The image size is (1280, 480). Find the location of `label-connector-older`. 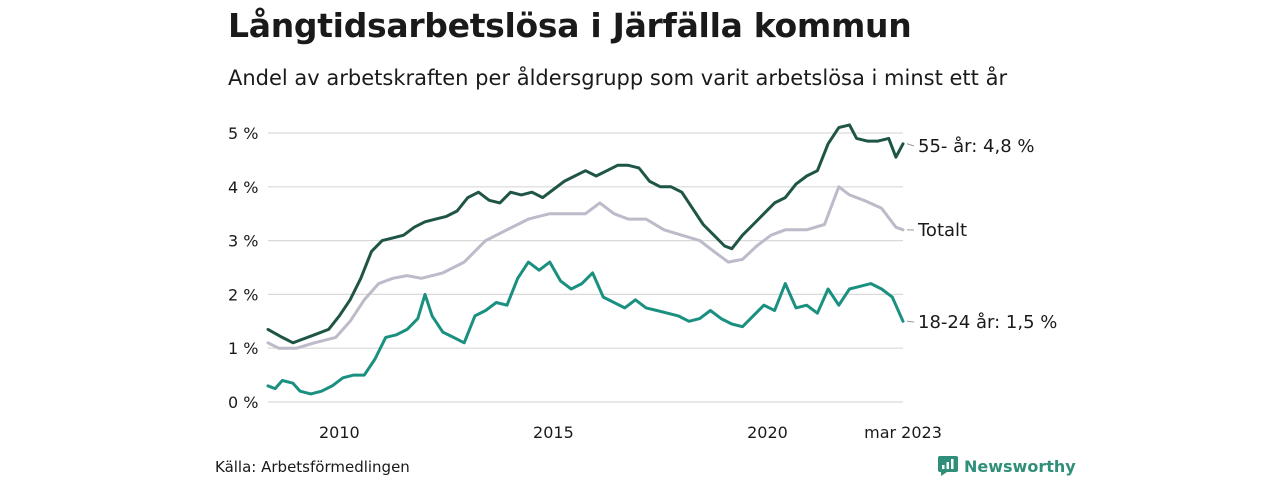

label-connector-older is located at coordinates (910, 145).